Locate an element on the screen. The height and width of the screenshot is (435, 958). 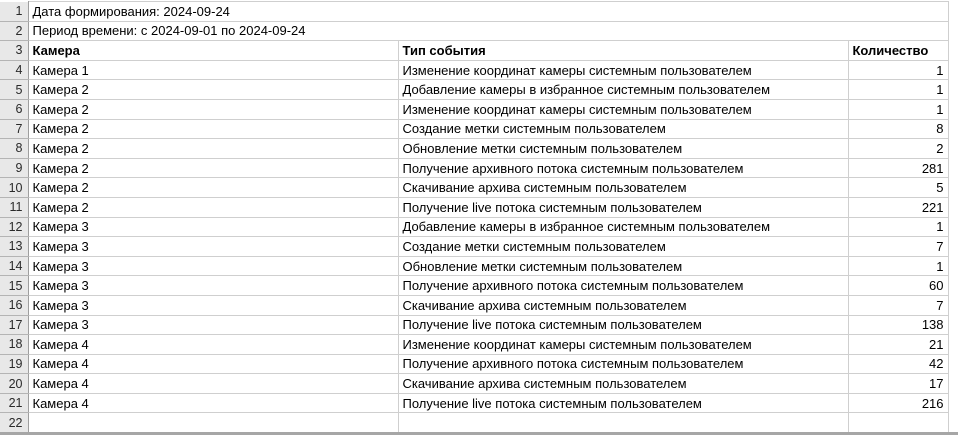
header-row: 3 Камера Тип события Количество is located at coordinates (474, 50).